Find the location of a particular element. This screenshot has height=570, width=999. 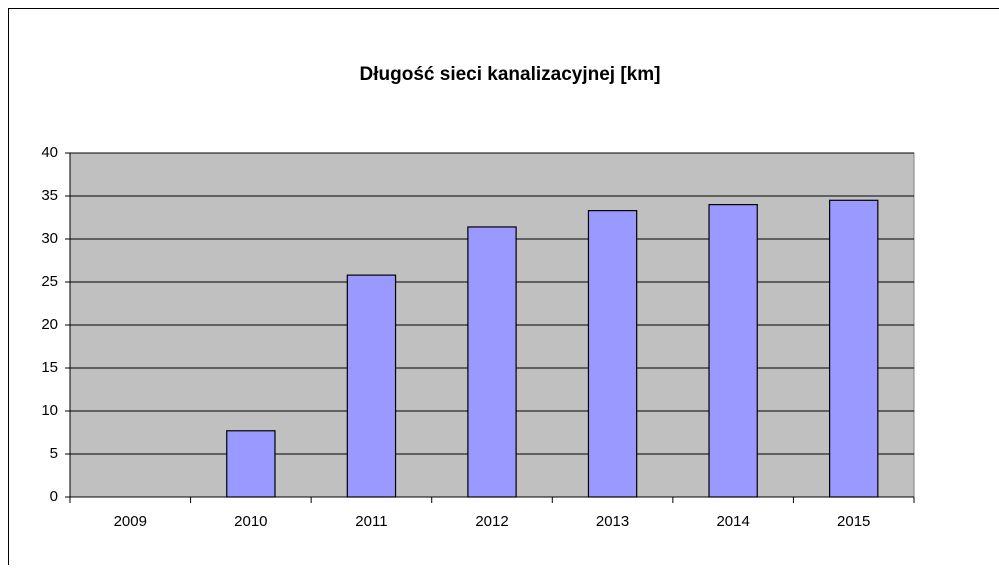

y-tick-label: 15 is located at coordinates (49, 367).